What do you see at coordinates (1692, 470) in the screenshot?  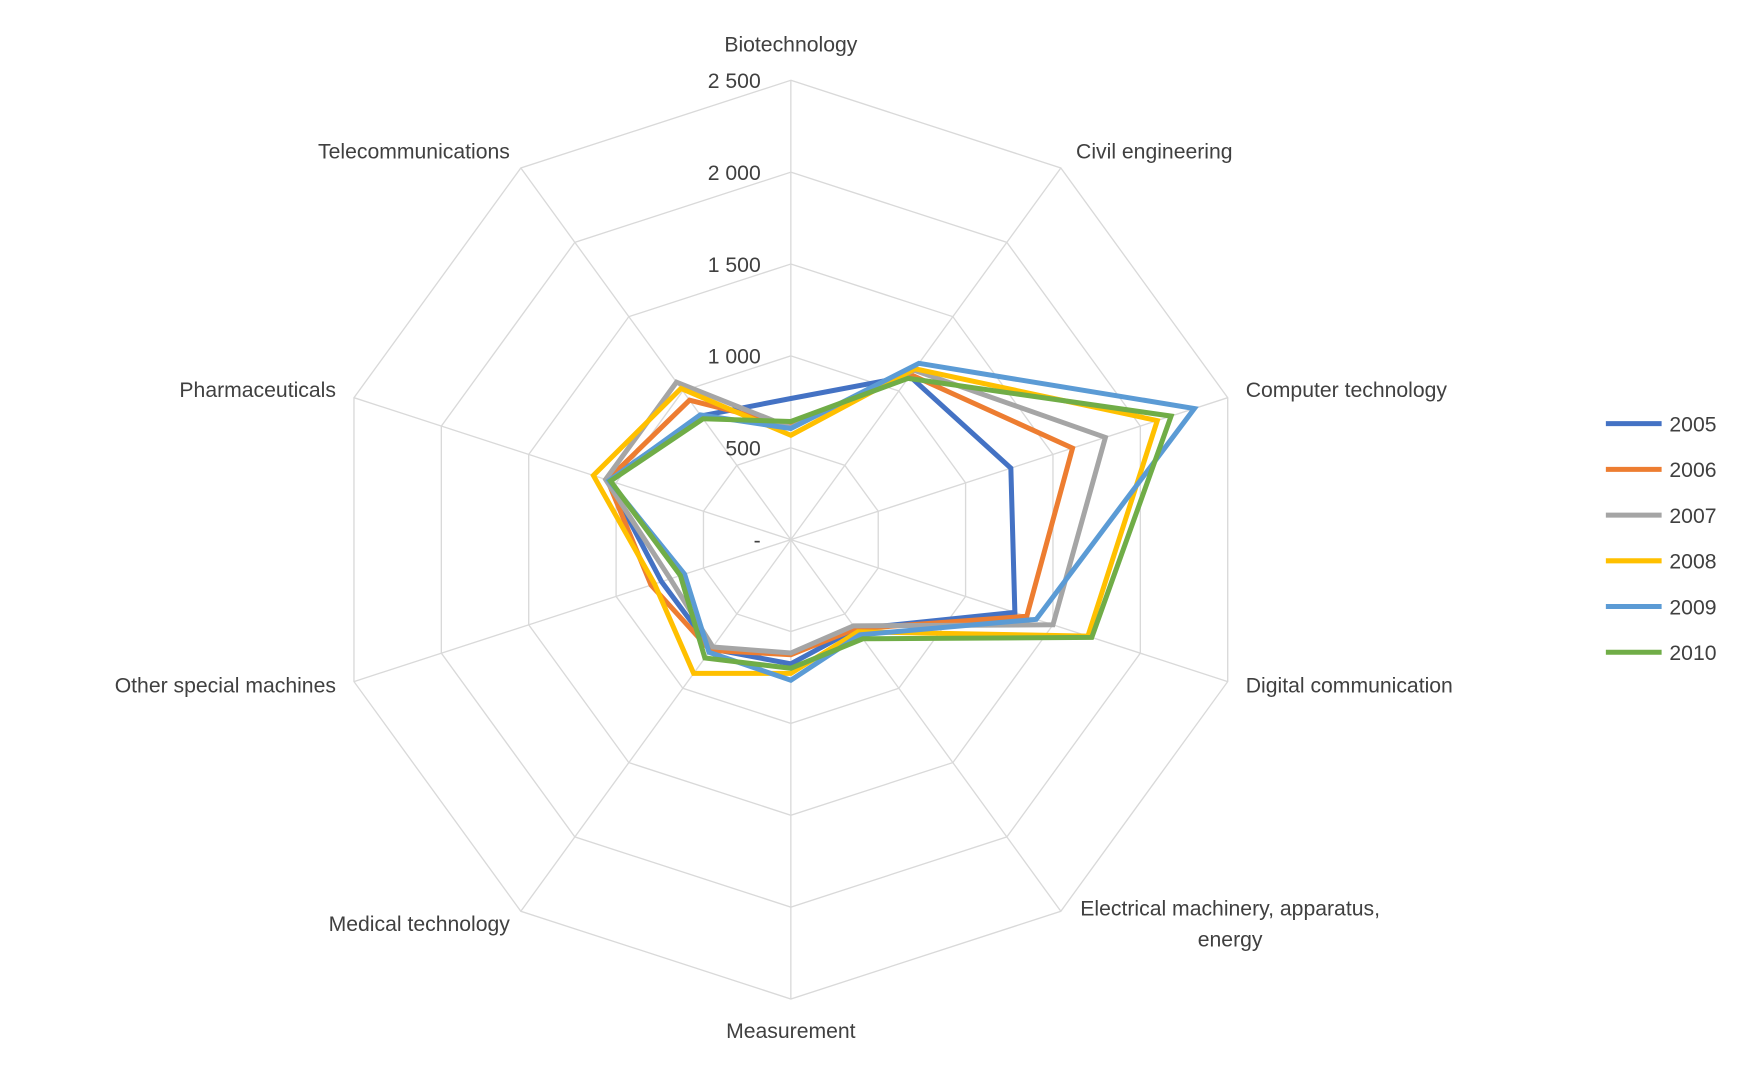 I see `legend-label: 2006` at bounding box center [1692, 470].